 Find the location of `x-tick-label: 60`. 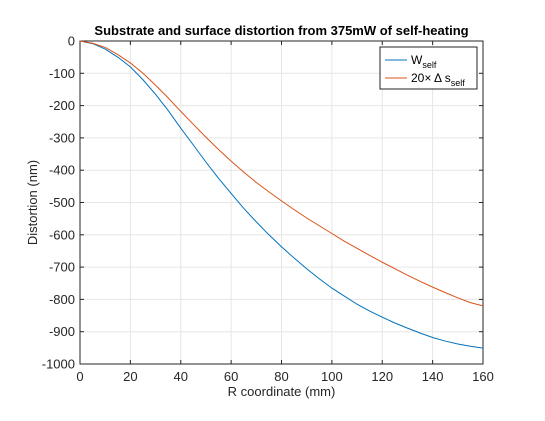

x-tick-label: 60 is located at coordinates (231, 376).